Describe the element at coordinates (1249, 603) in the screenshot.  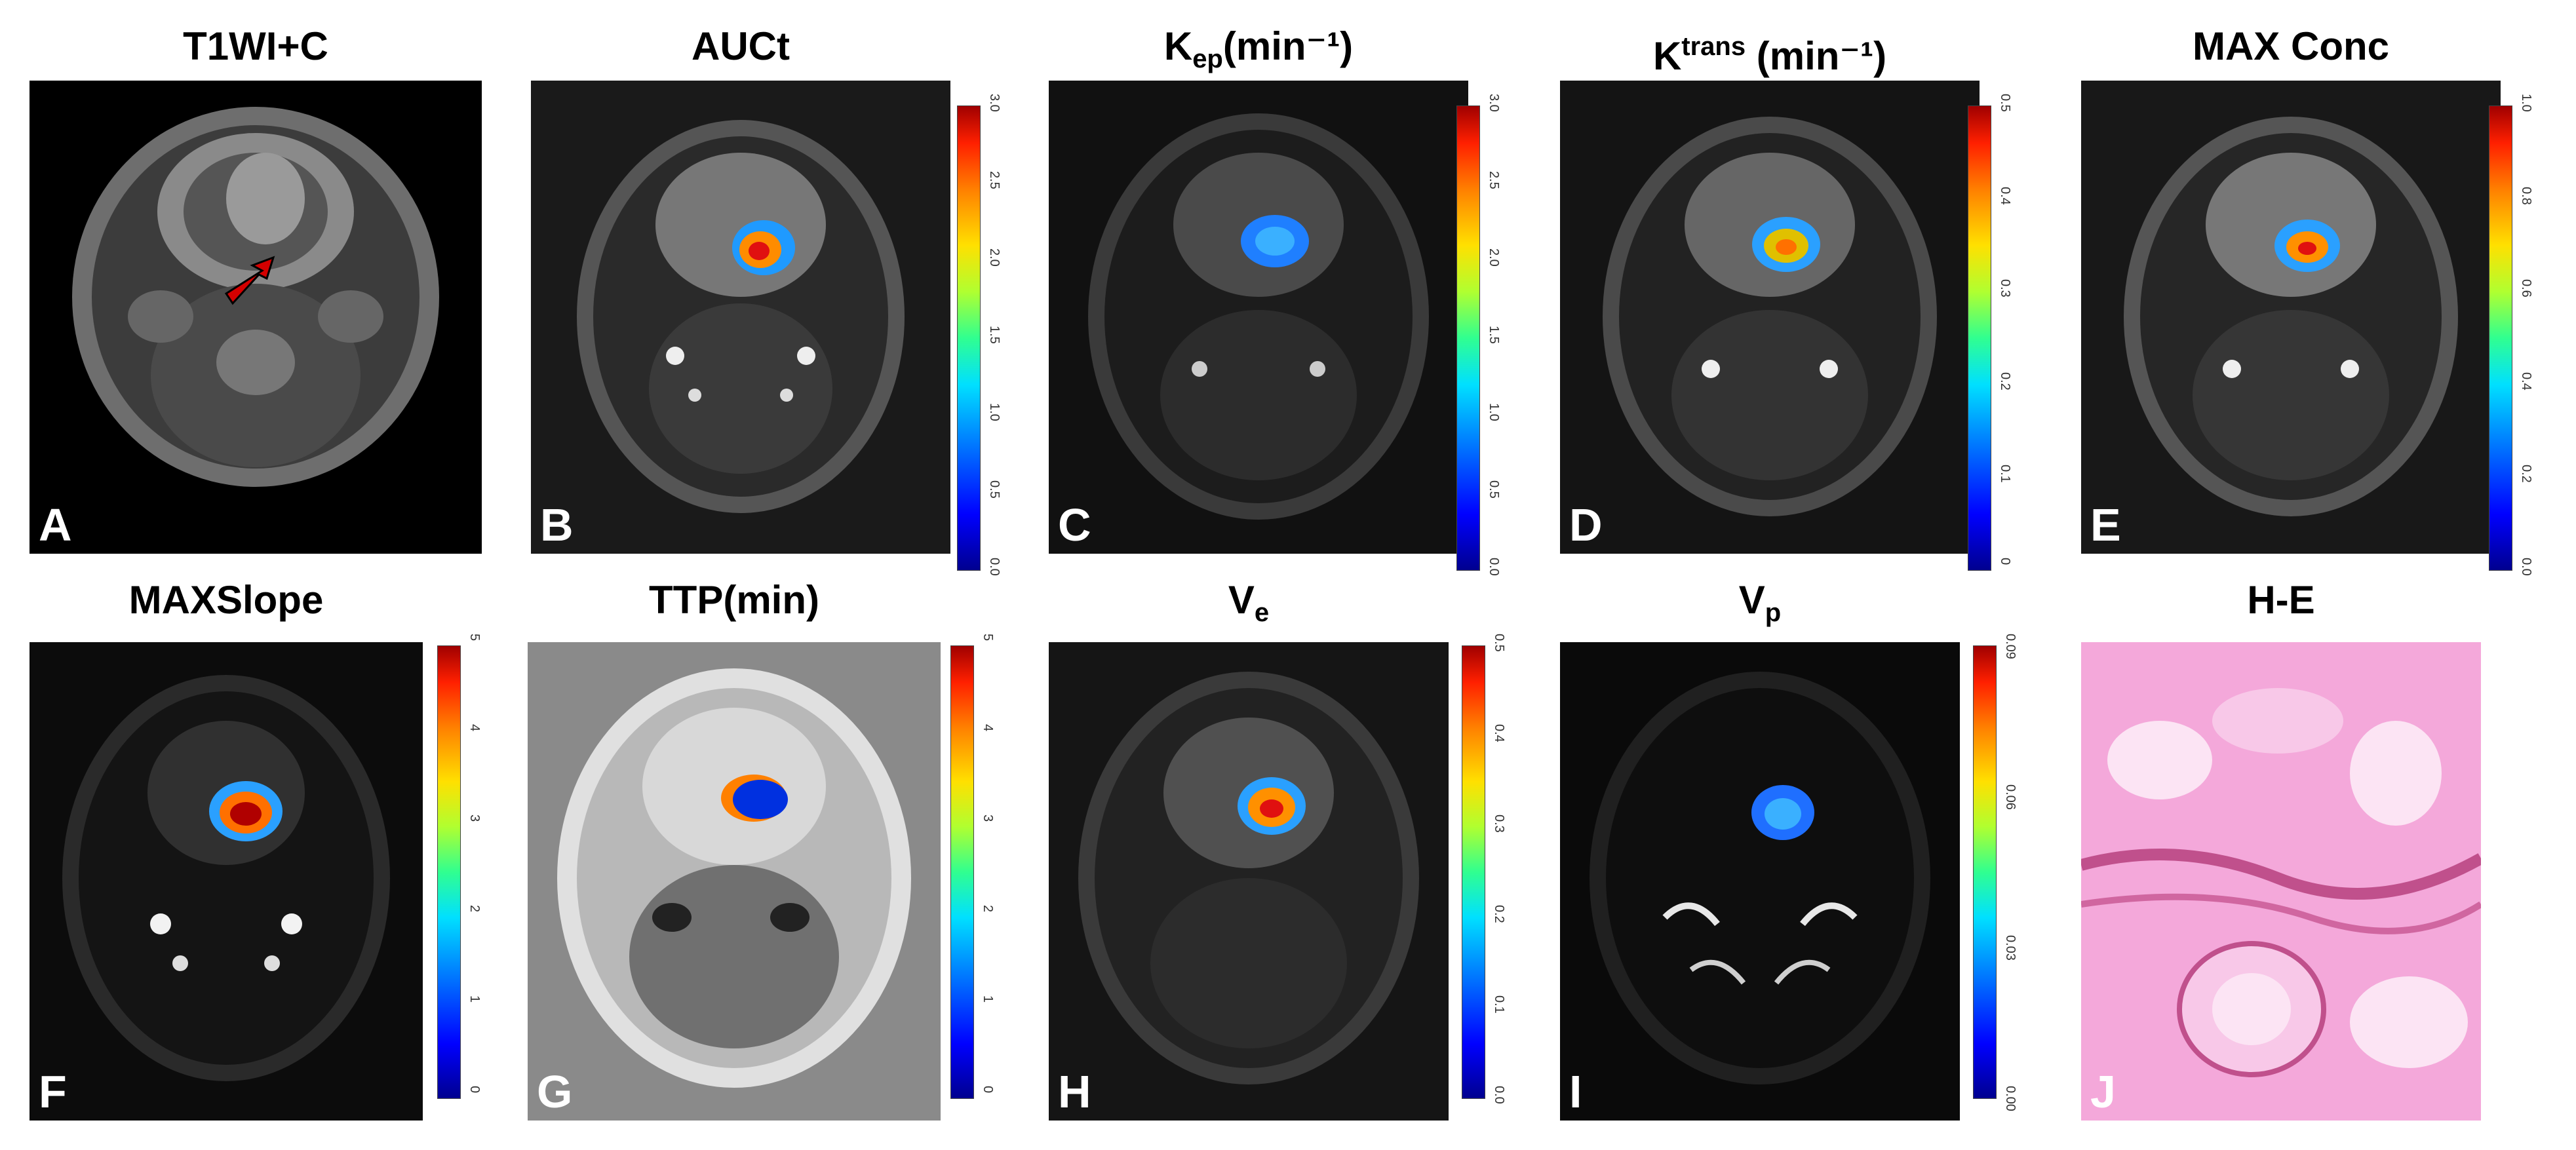
I see `panel-title: Ve` at that location.